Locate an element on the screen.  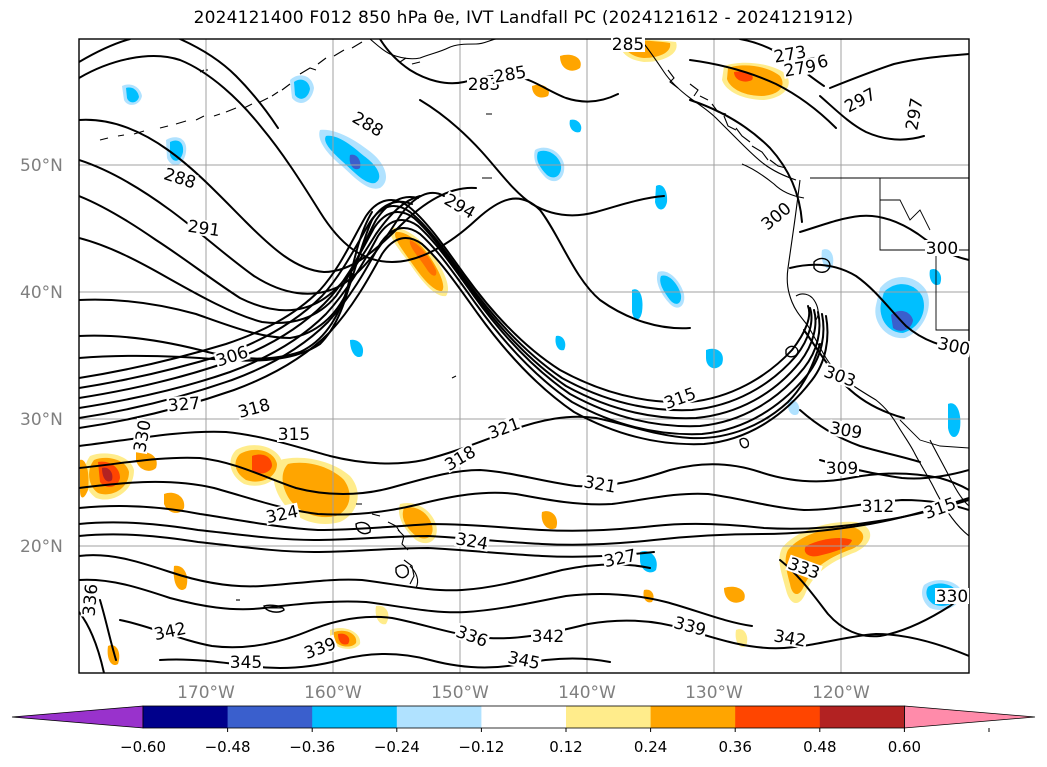
lon-label-130w: 130°W is located at coordinates (714, 693).